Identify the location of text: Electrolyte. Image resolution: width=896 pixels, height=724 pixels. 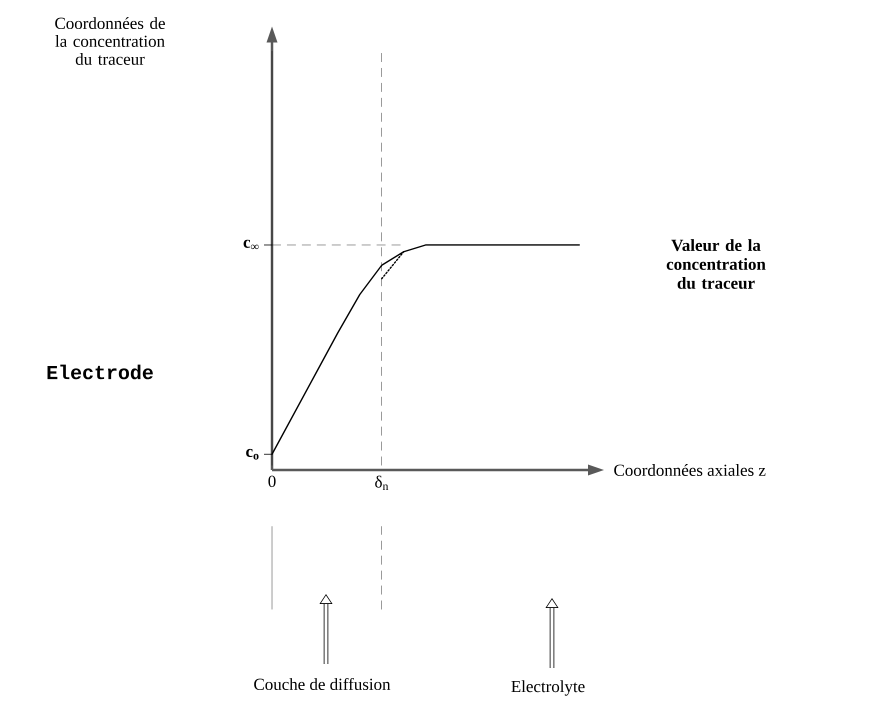
(548, 688).